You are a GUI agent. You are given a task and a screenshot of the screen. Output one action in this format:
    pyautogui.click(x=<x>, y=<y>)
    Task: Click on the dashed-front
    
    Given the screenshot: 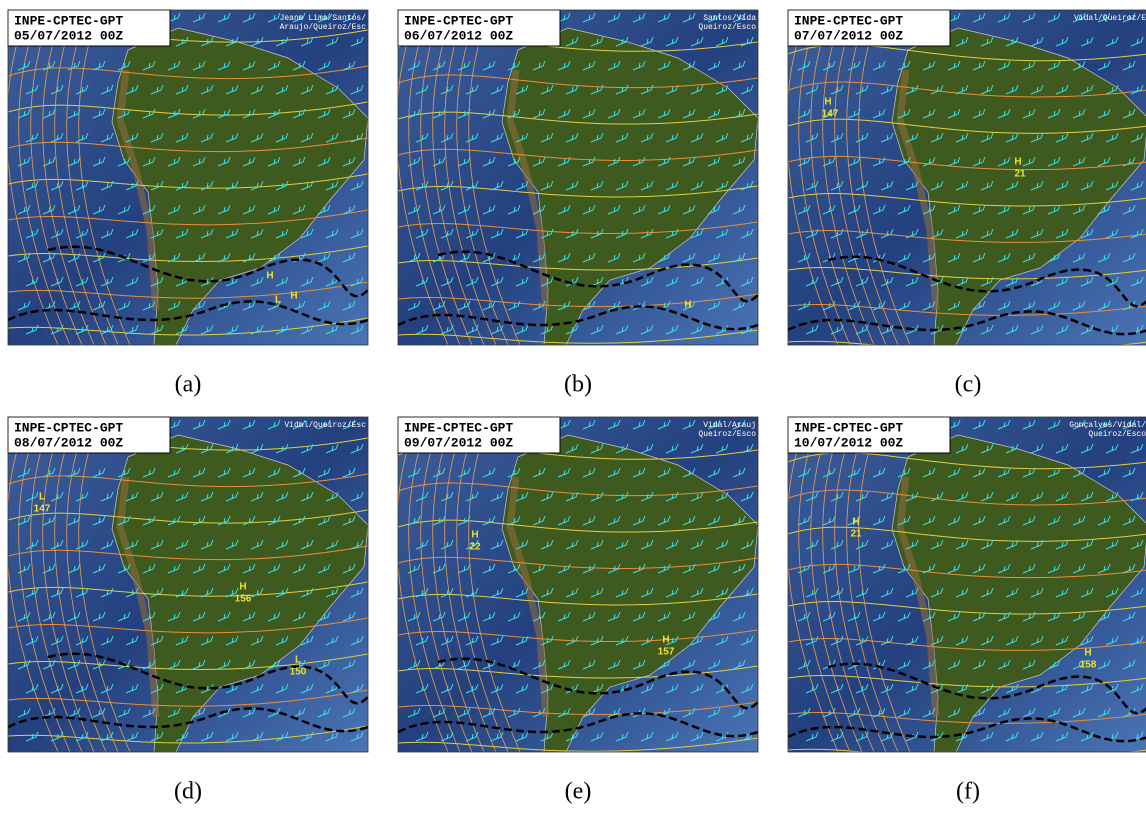 What is the action you would take?
    pyautogui.click(x=578, y=318)
    